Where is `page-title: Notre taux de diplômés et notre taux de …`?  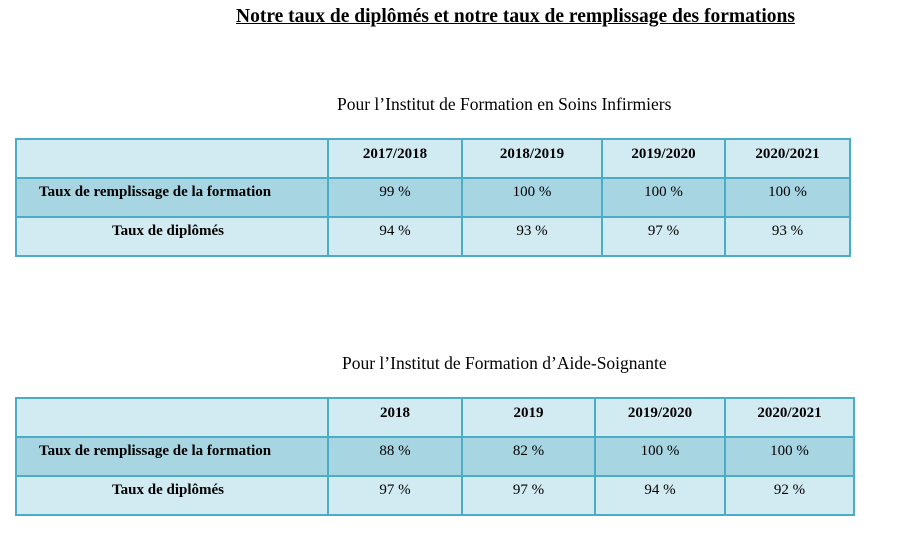 page-title: Notre taux de diplômés et notre taux de … is located at coordinates (515, 16).